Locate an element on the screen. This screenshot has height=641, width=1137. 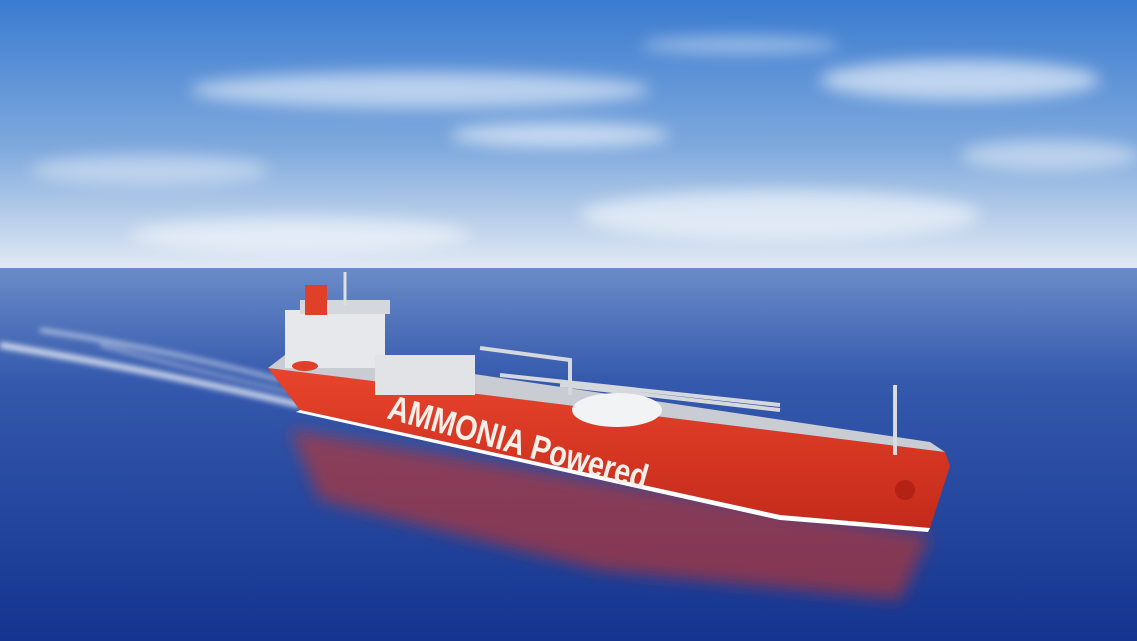
tank is located at coordinates (617, 410).